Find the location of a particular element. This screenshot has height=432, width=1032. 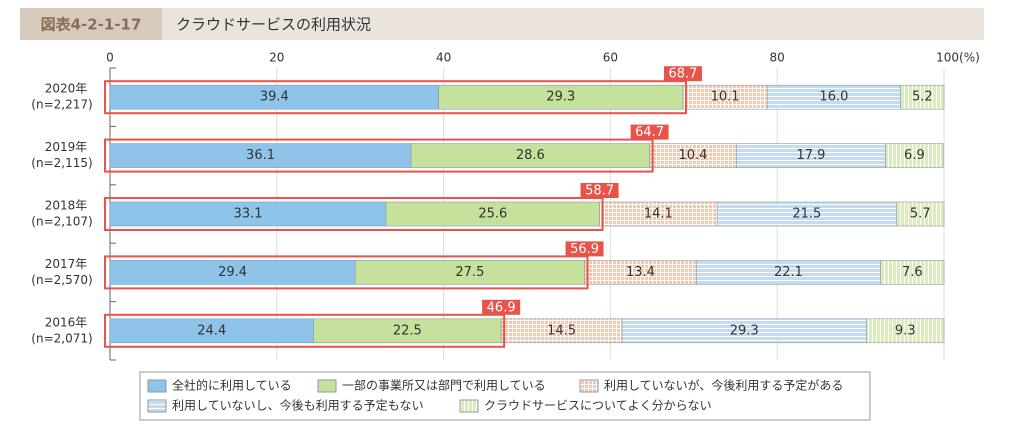

value-label: 5.2 is located at coordinates (922, 97).